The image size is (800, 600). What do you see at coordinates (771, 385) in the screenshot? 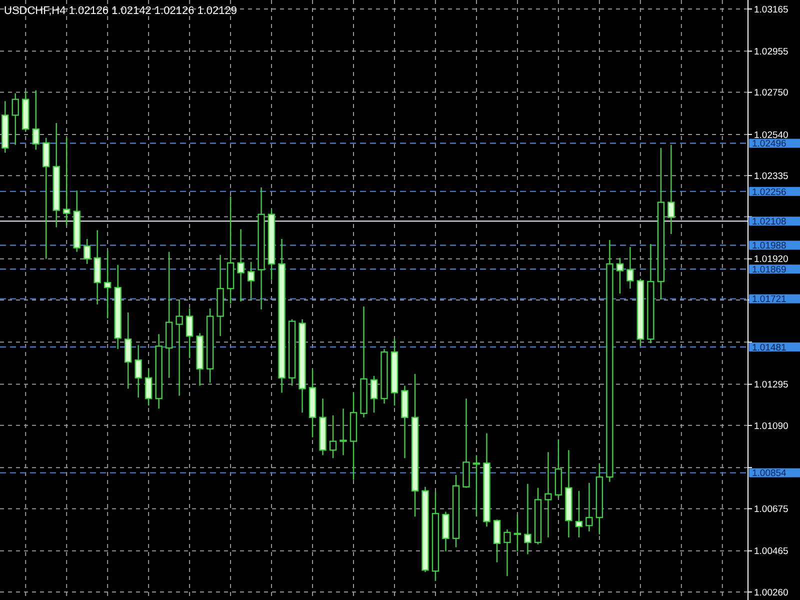
I see `y-tick-label: 1.01295` at bounding box center [771, 385].